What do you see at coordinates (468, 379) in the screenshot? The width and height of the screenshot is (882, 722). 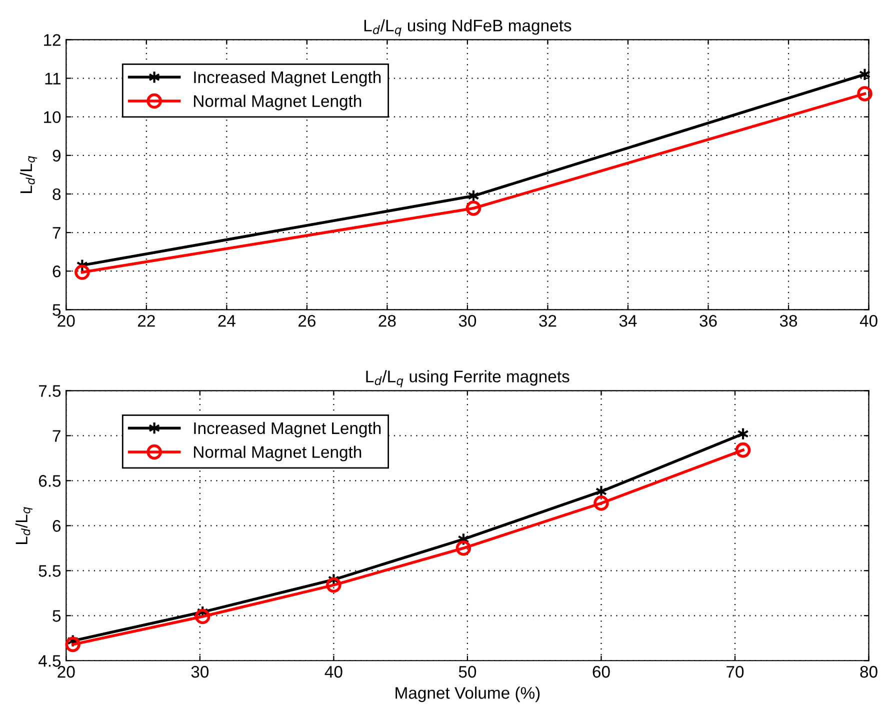 I see `chart-title: L$_{d}$/L$_{q}$ using Ferrite magnets` at bounding box center [468, 379].